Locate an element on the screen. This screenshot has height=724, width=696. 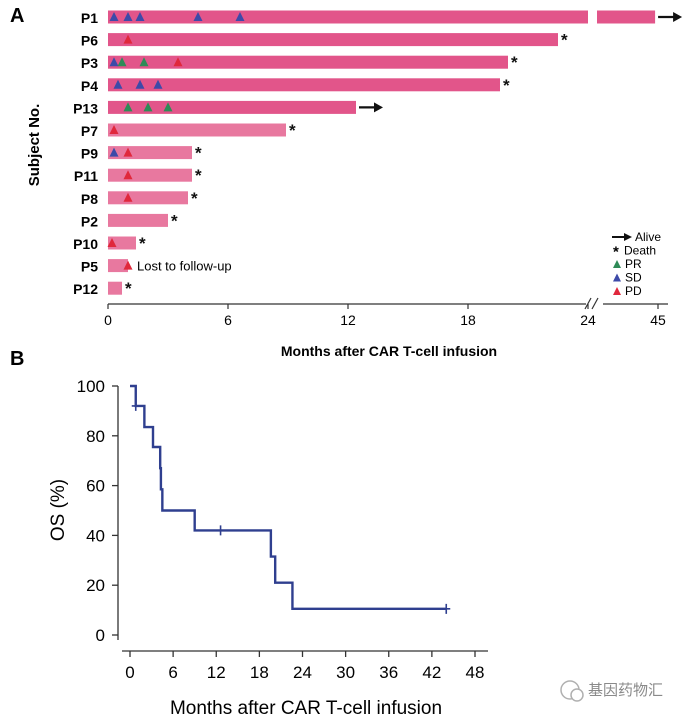
watermark: 基因药物汇 is located at coordinates (611, 691).